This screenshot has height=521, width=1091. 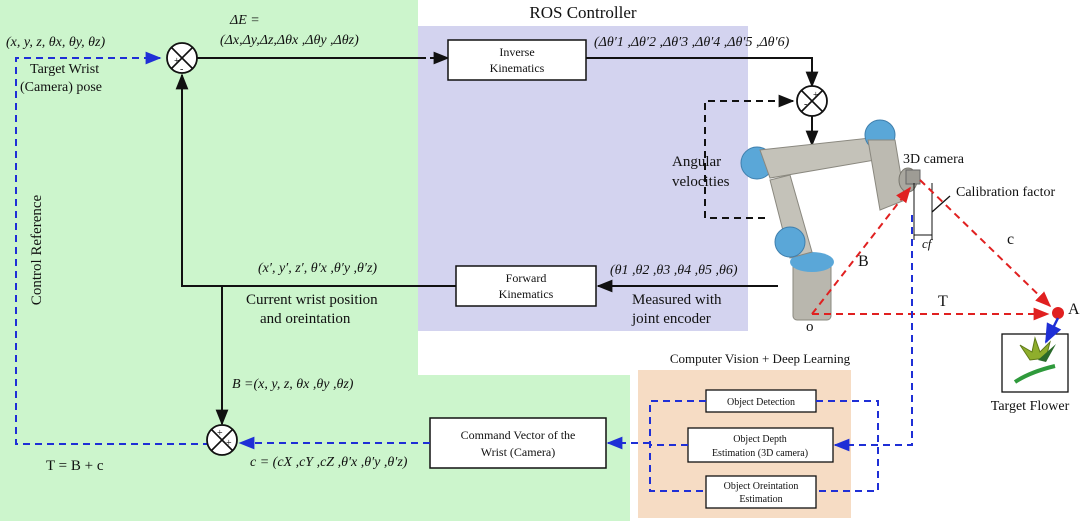 What do you see at coordinates (517, 60) in the screenshot?
I see `inverse-kinematics-block: Inverse Kinematics` at bounding box center [517, 60].